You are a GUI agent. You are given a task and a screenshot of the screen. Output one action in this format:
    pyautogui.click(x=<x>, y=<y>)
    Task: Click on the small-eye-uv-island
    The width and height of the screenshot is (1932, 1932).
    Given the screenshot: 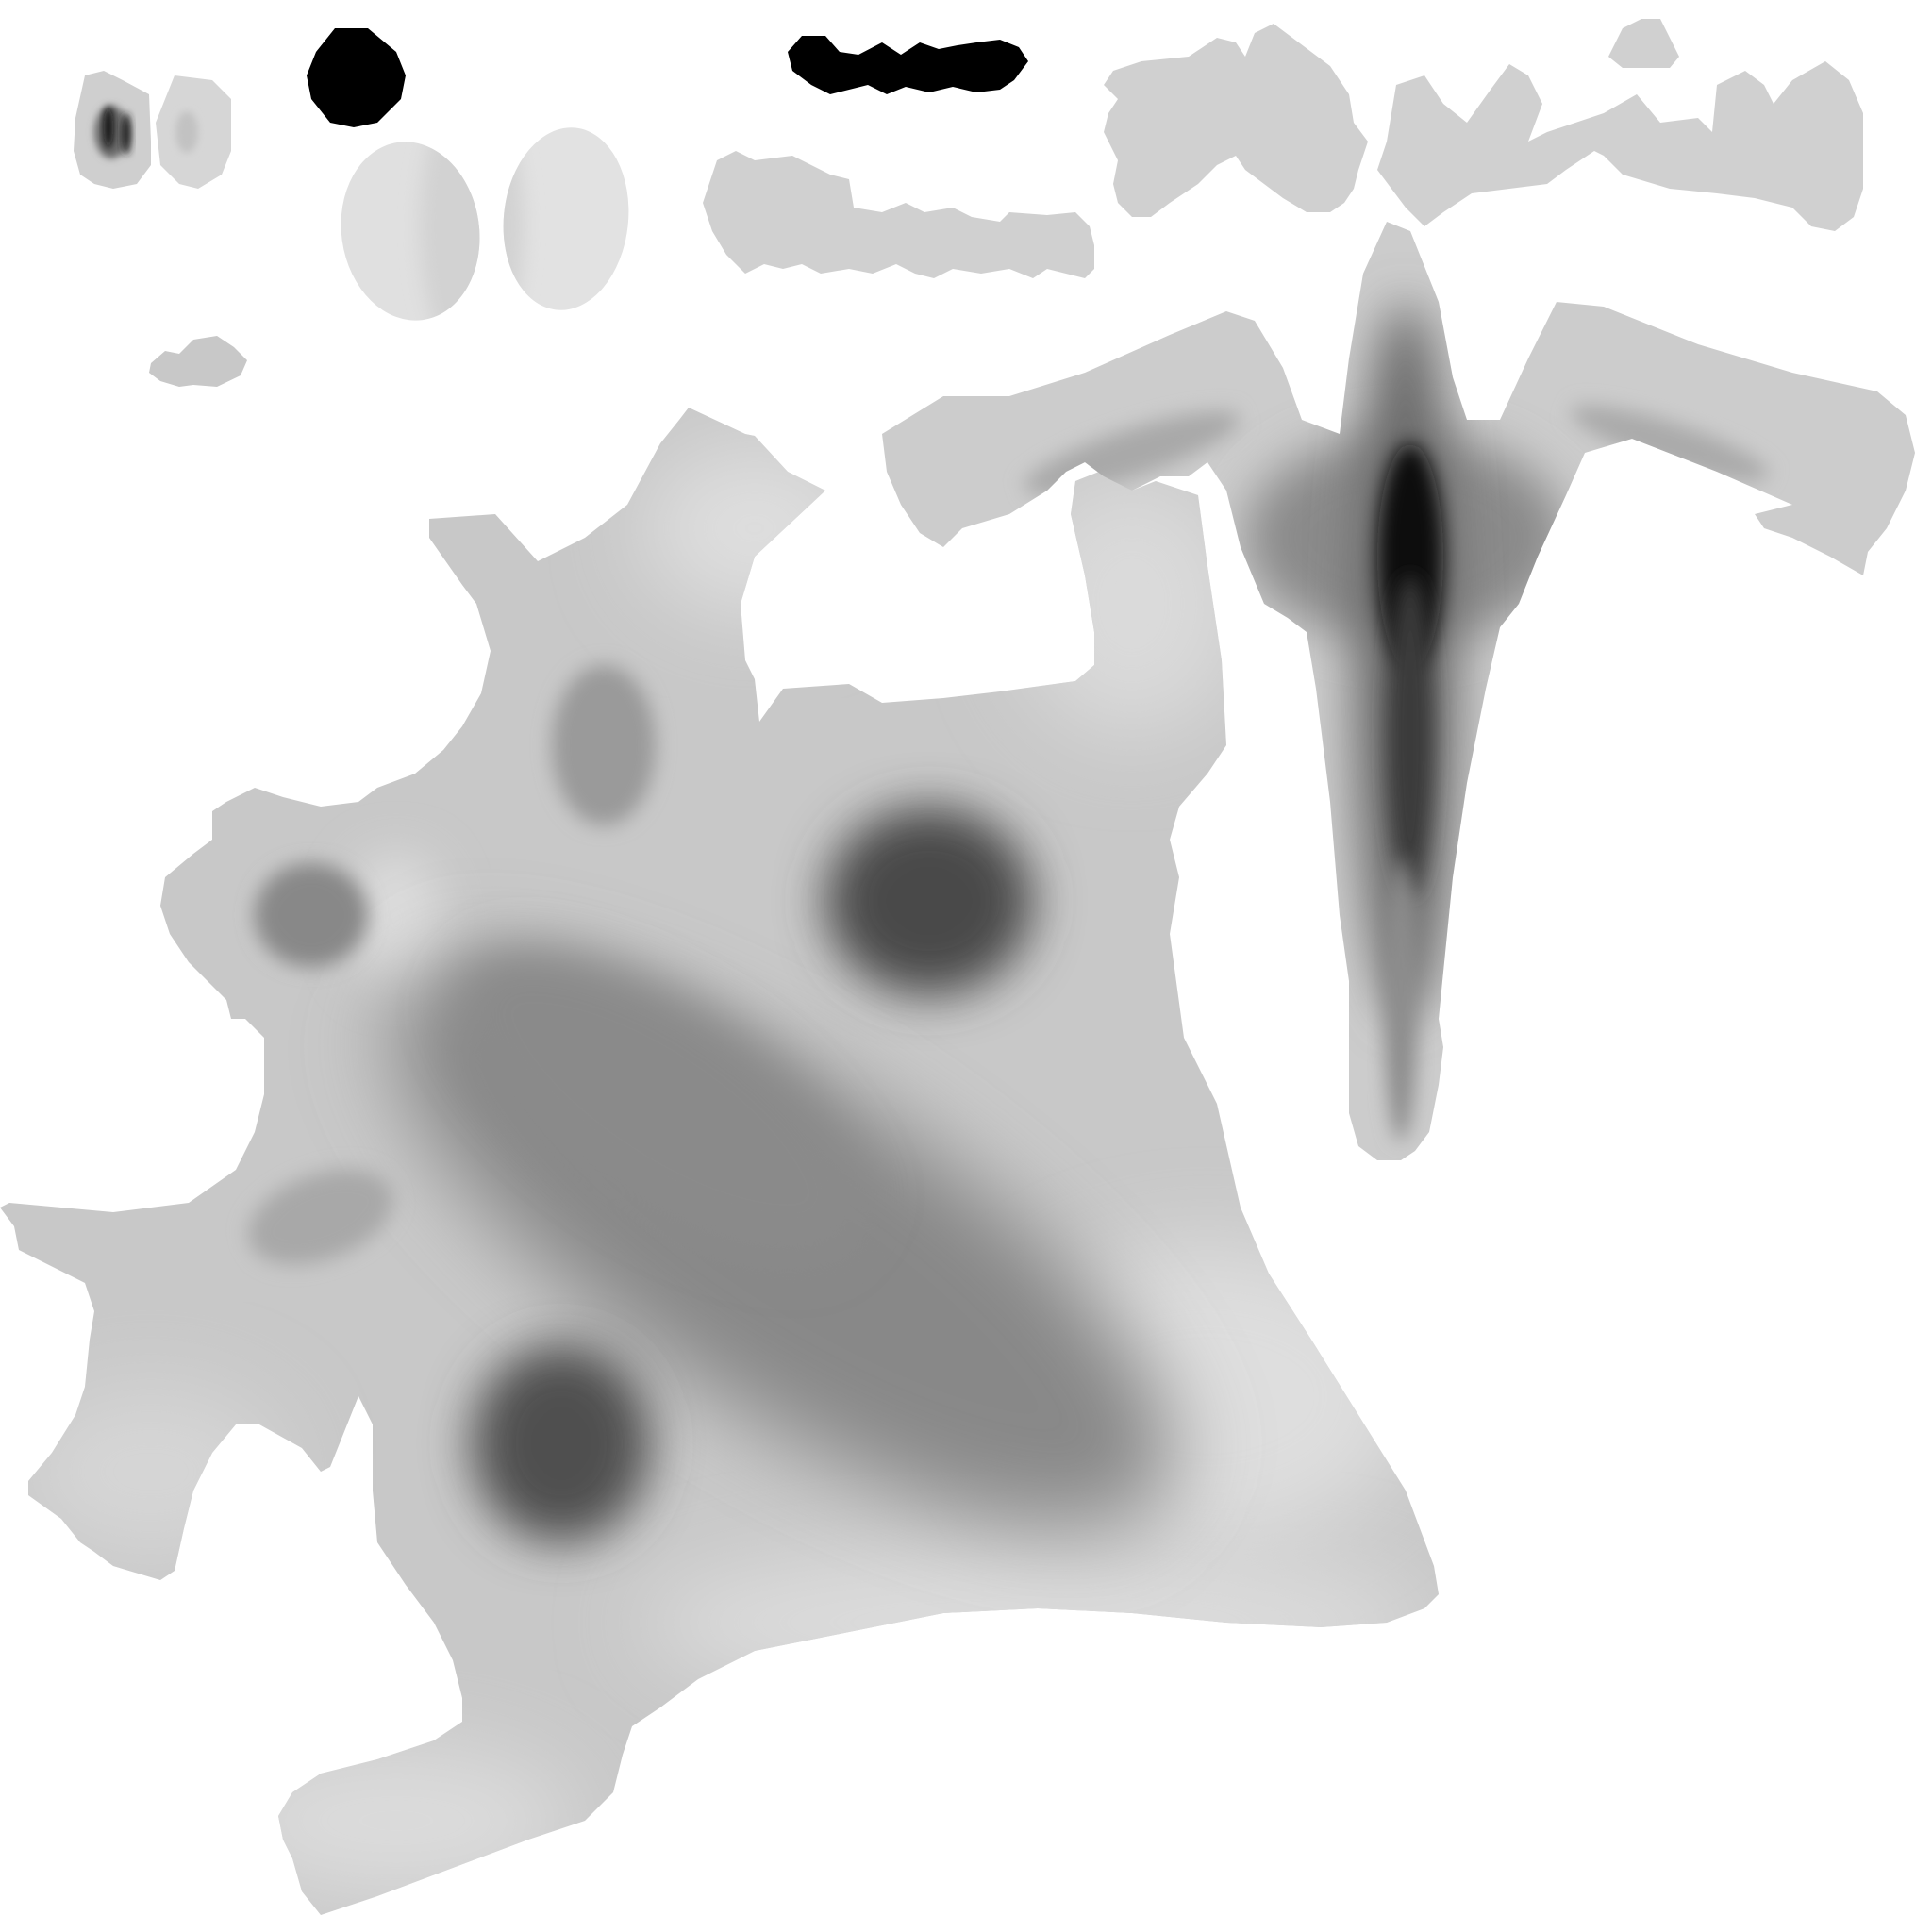 What is the action you would take?
    pyautogui.click(x=152, y=130)
    